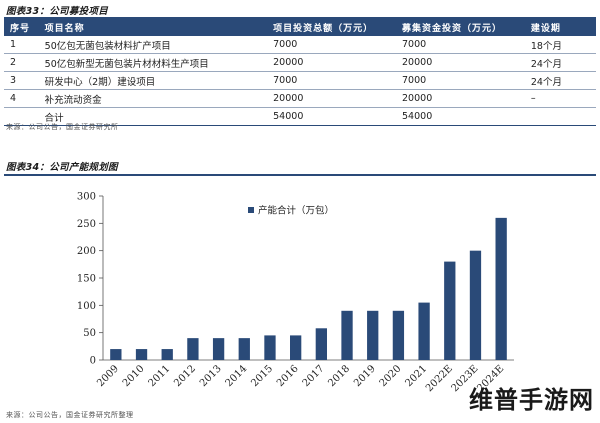 Image resolution: width=600 pixels, height=423 pixels. I want to click on y-tick-label: 150, so click(86, 279).